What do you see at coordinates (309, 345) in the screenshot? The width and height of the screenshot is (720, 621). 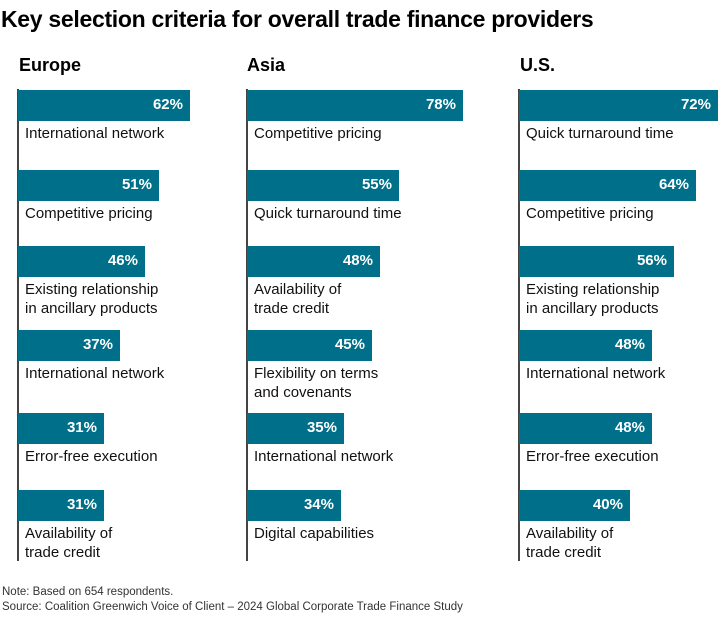 I see `bar: 45%` at bounding box center [309, 345].